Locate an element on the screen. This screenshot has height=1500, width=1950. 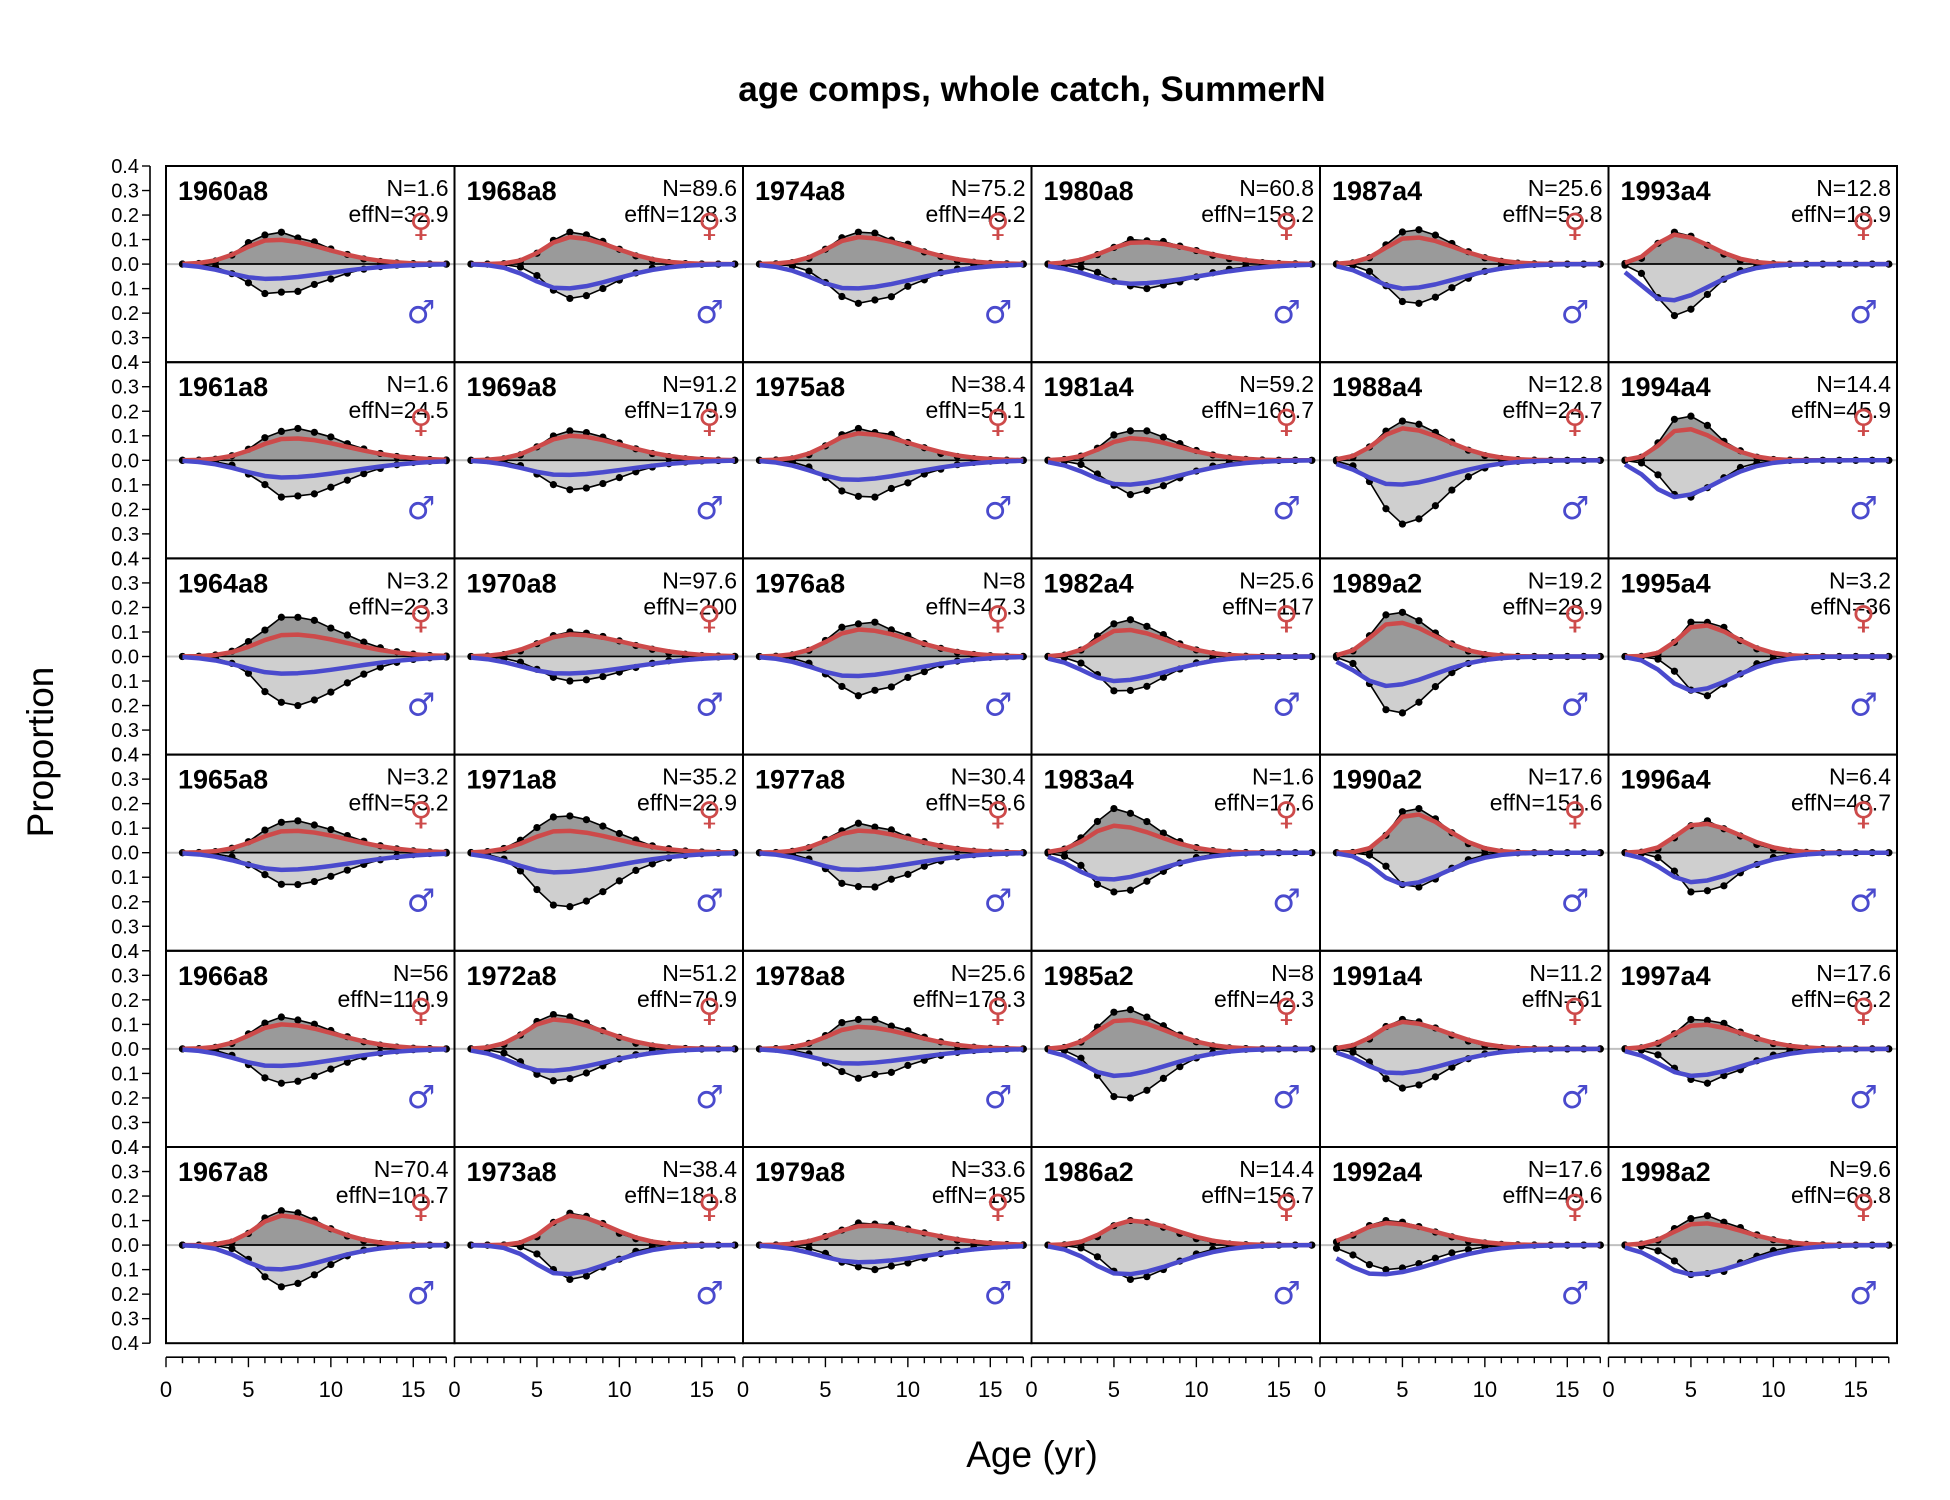
panel-effn: effN=181.8 is located at coordinates (680, 1195).